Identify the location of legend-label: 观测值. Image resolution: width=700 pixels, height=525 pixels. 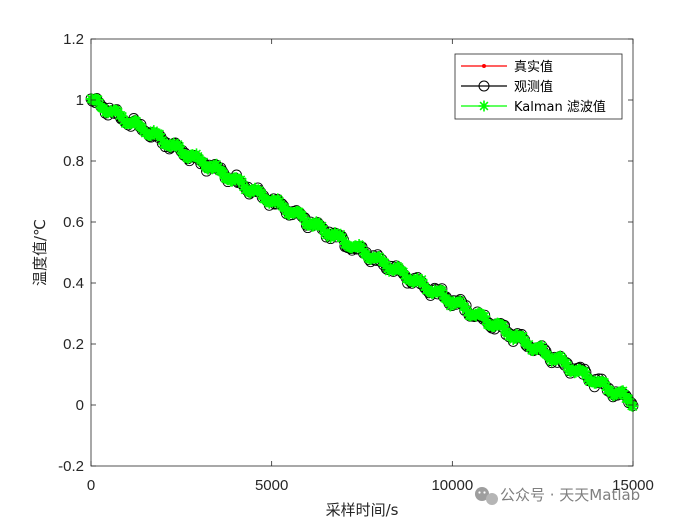
(533, 87).